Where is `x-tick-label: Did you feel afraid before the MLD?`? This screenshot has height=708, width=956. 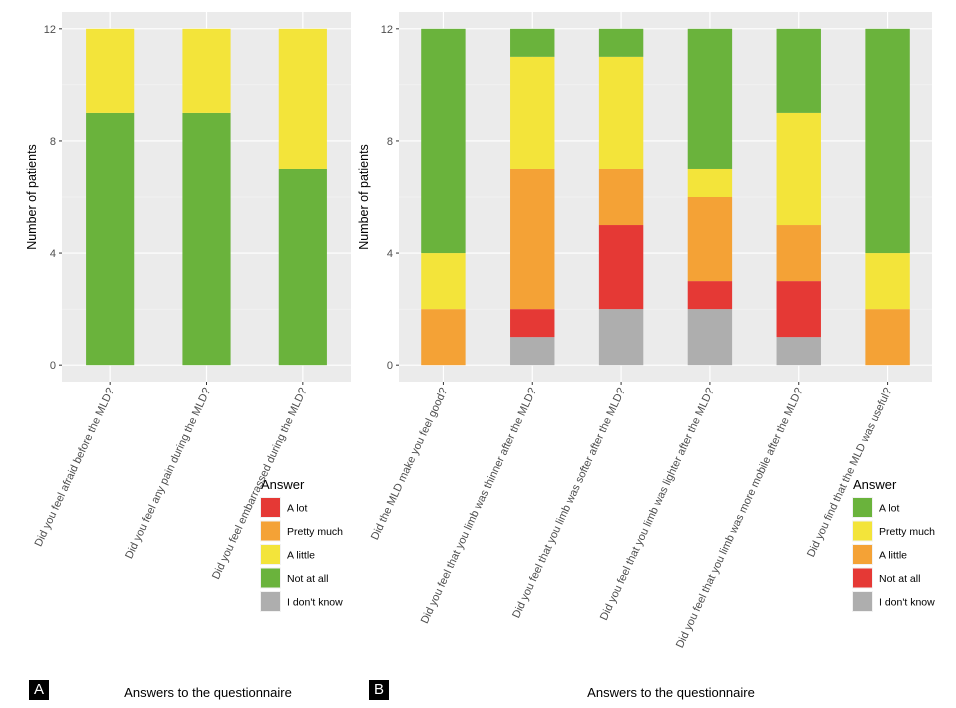
x-tick-label: Did you feel afraid before the MLD? is located at coordinates (75, 467).